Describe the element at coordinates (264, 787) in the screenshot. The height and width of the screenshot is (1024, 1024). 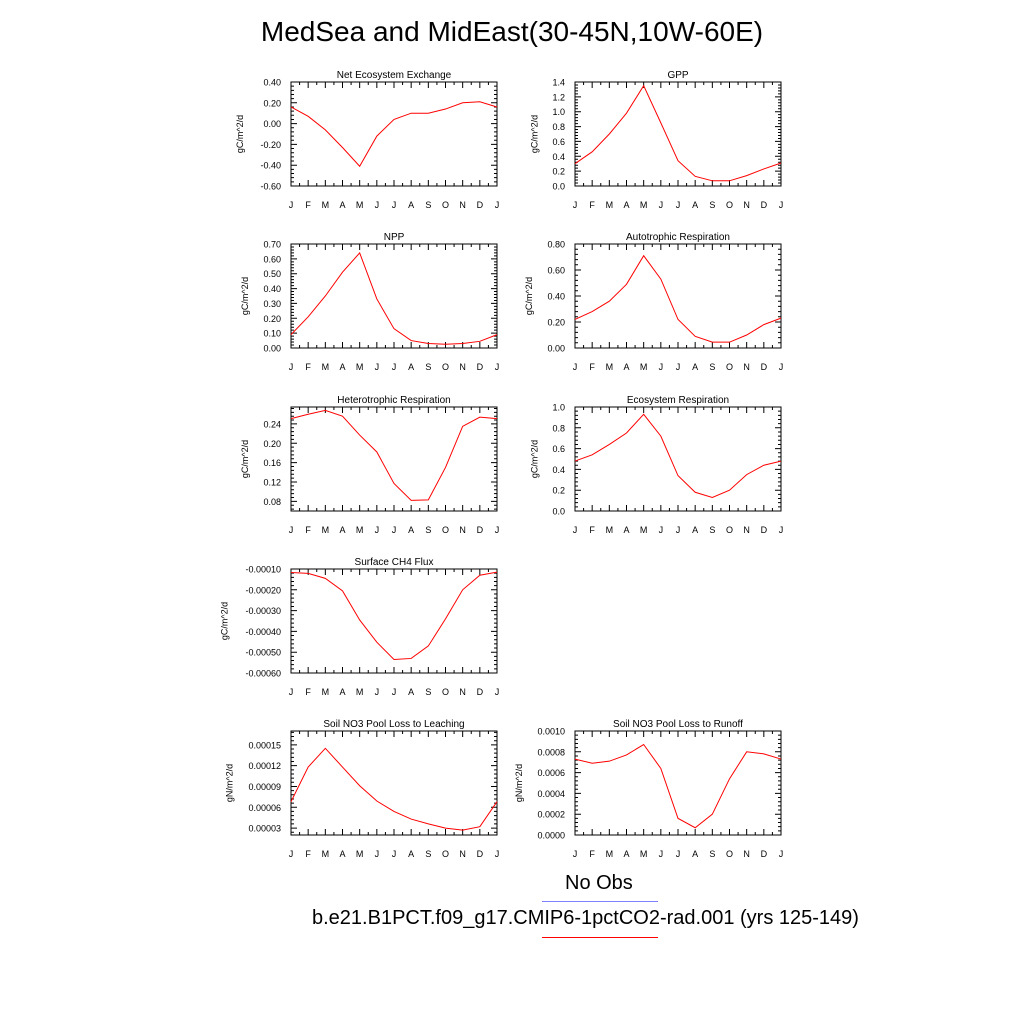
I see `y-tick-label: 0.00009` at that location.